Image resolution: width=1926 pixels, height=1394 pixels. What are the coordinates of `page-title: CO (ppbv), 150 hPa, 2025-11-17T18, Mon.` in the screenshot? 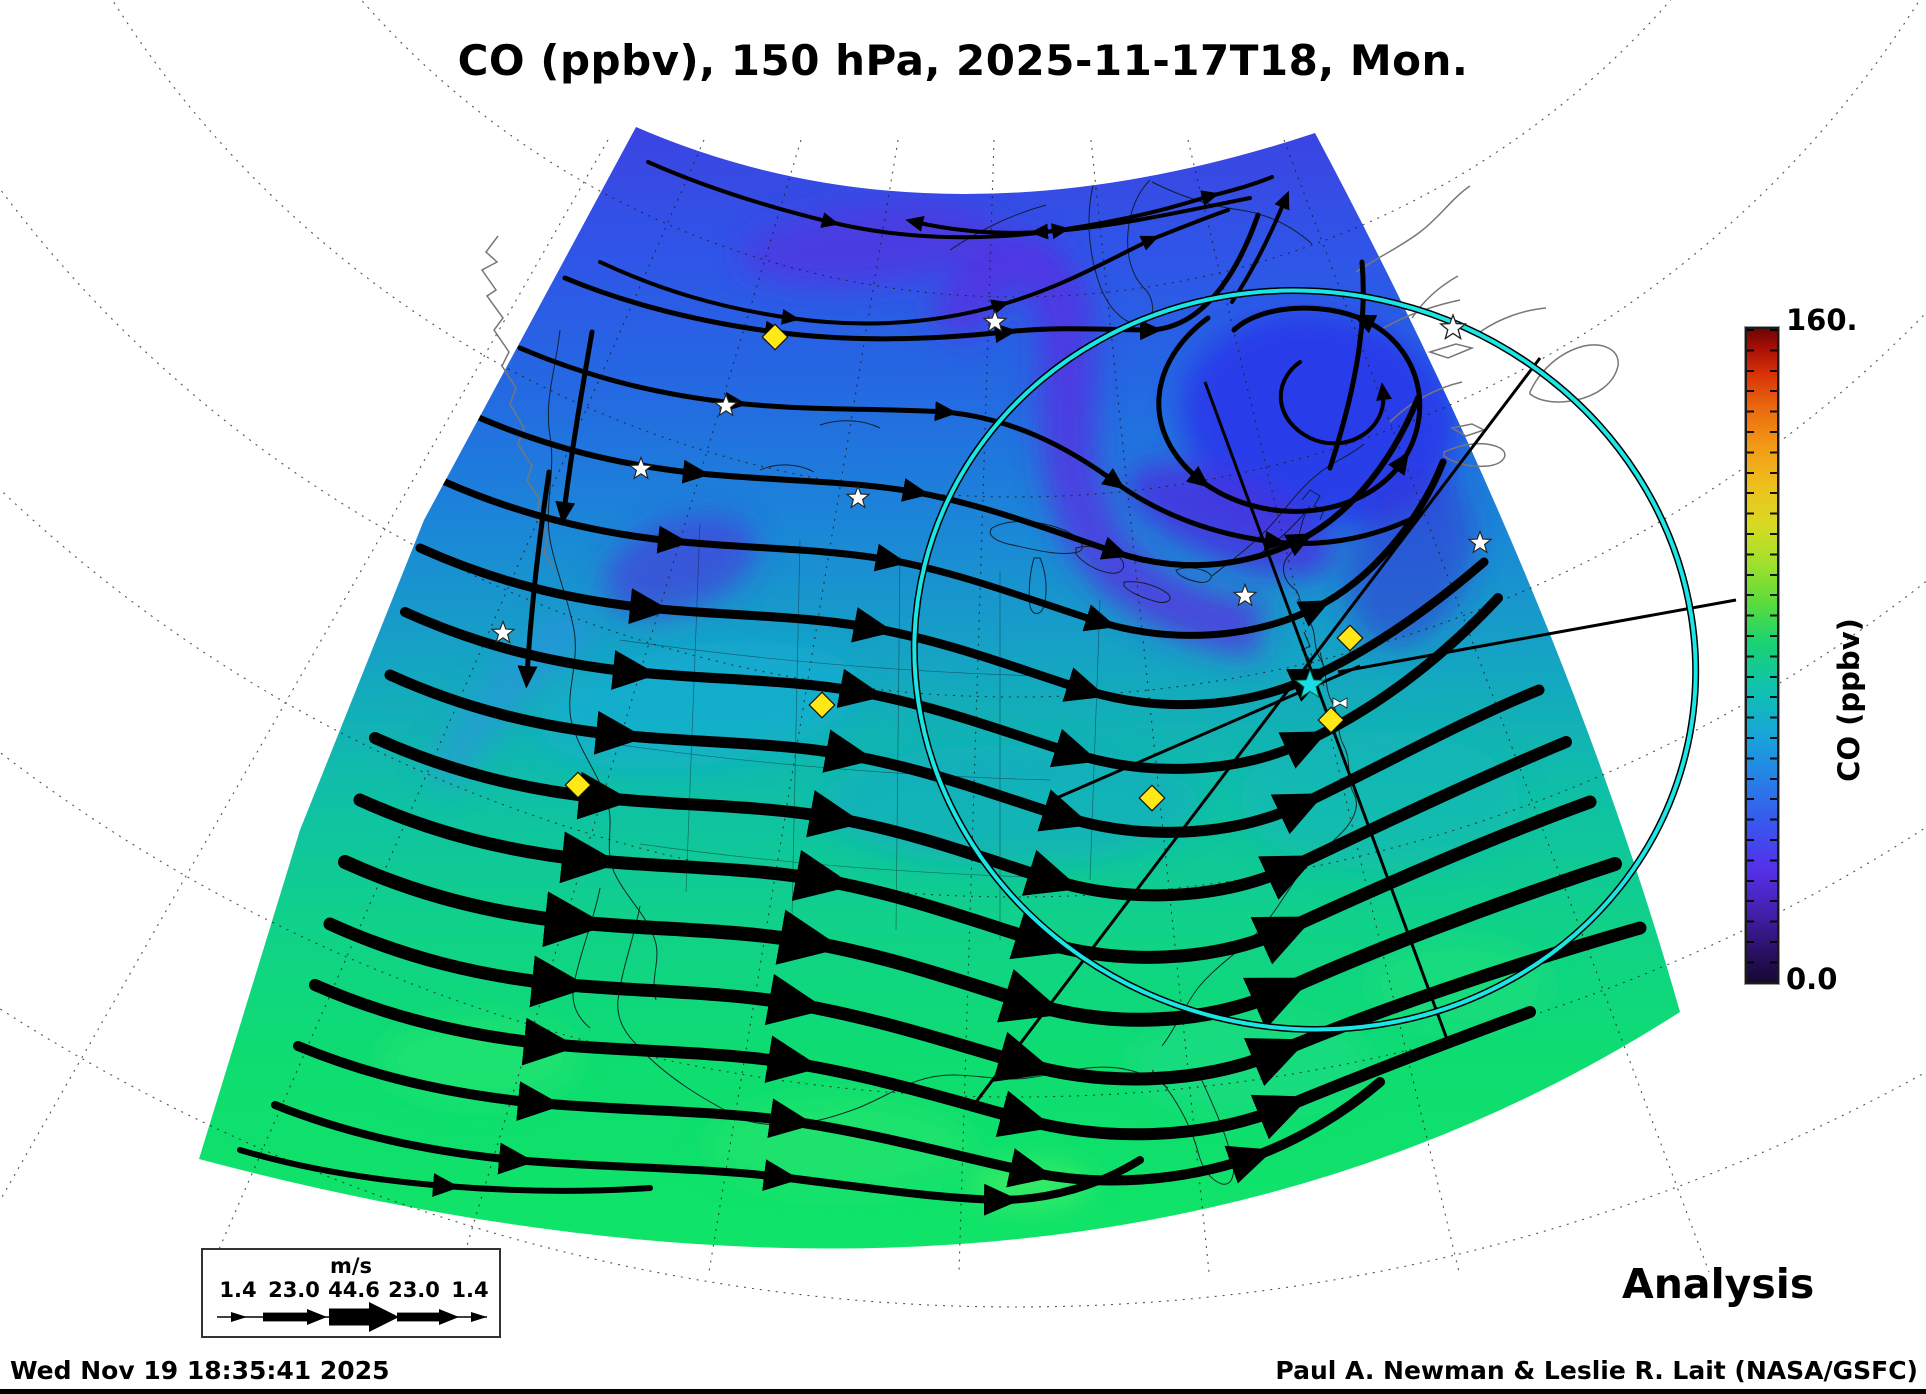 It's located at (963, 60).